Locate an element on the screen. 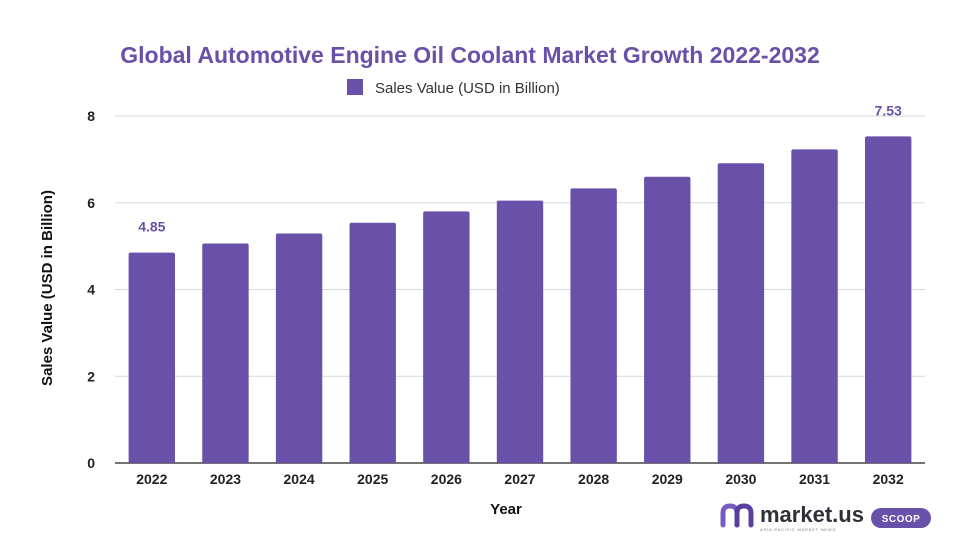 This screenshot has height=560, width=960. x-tick-label: 2032 is located at coordinates (888, 479).